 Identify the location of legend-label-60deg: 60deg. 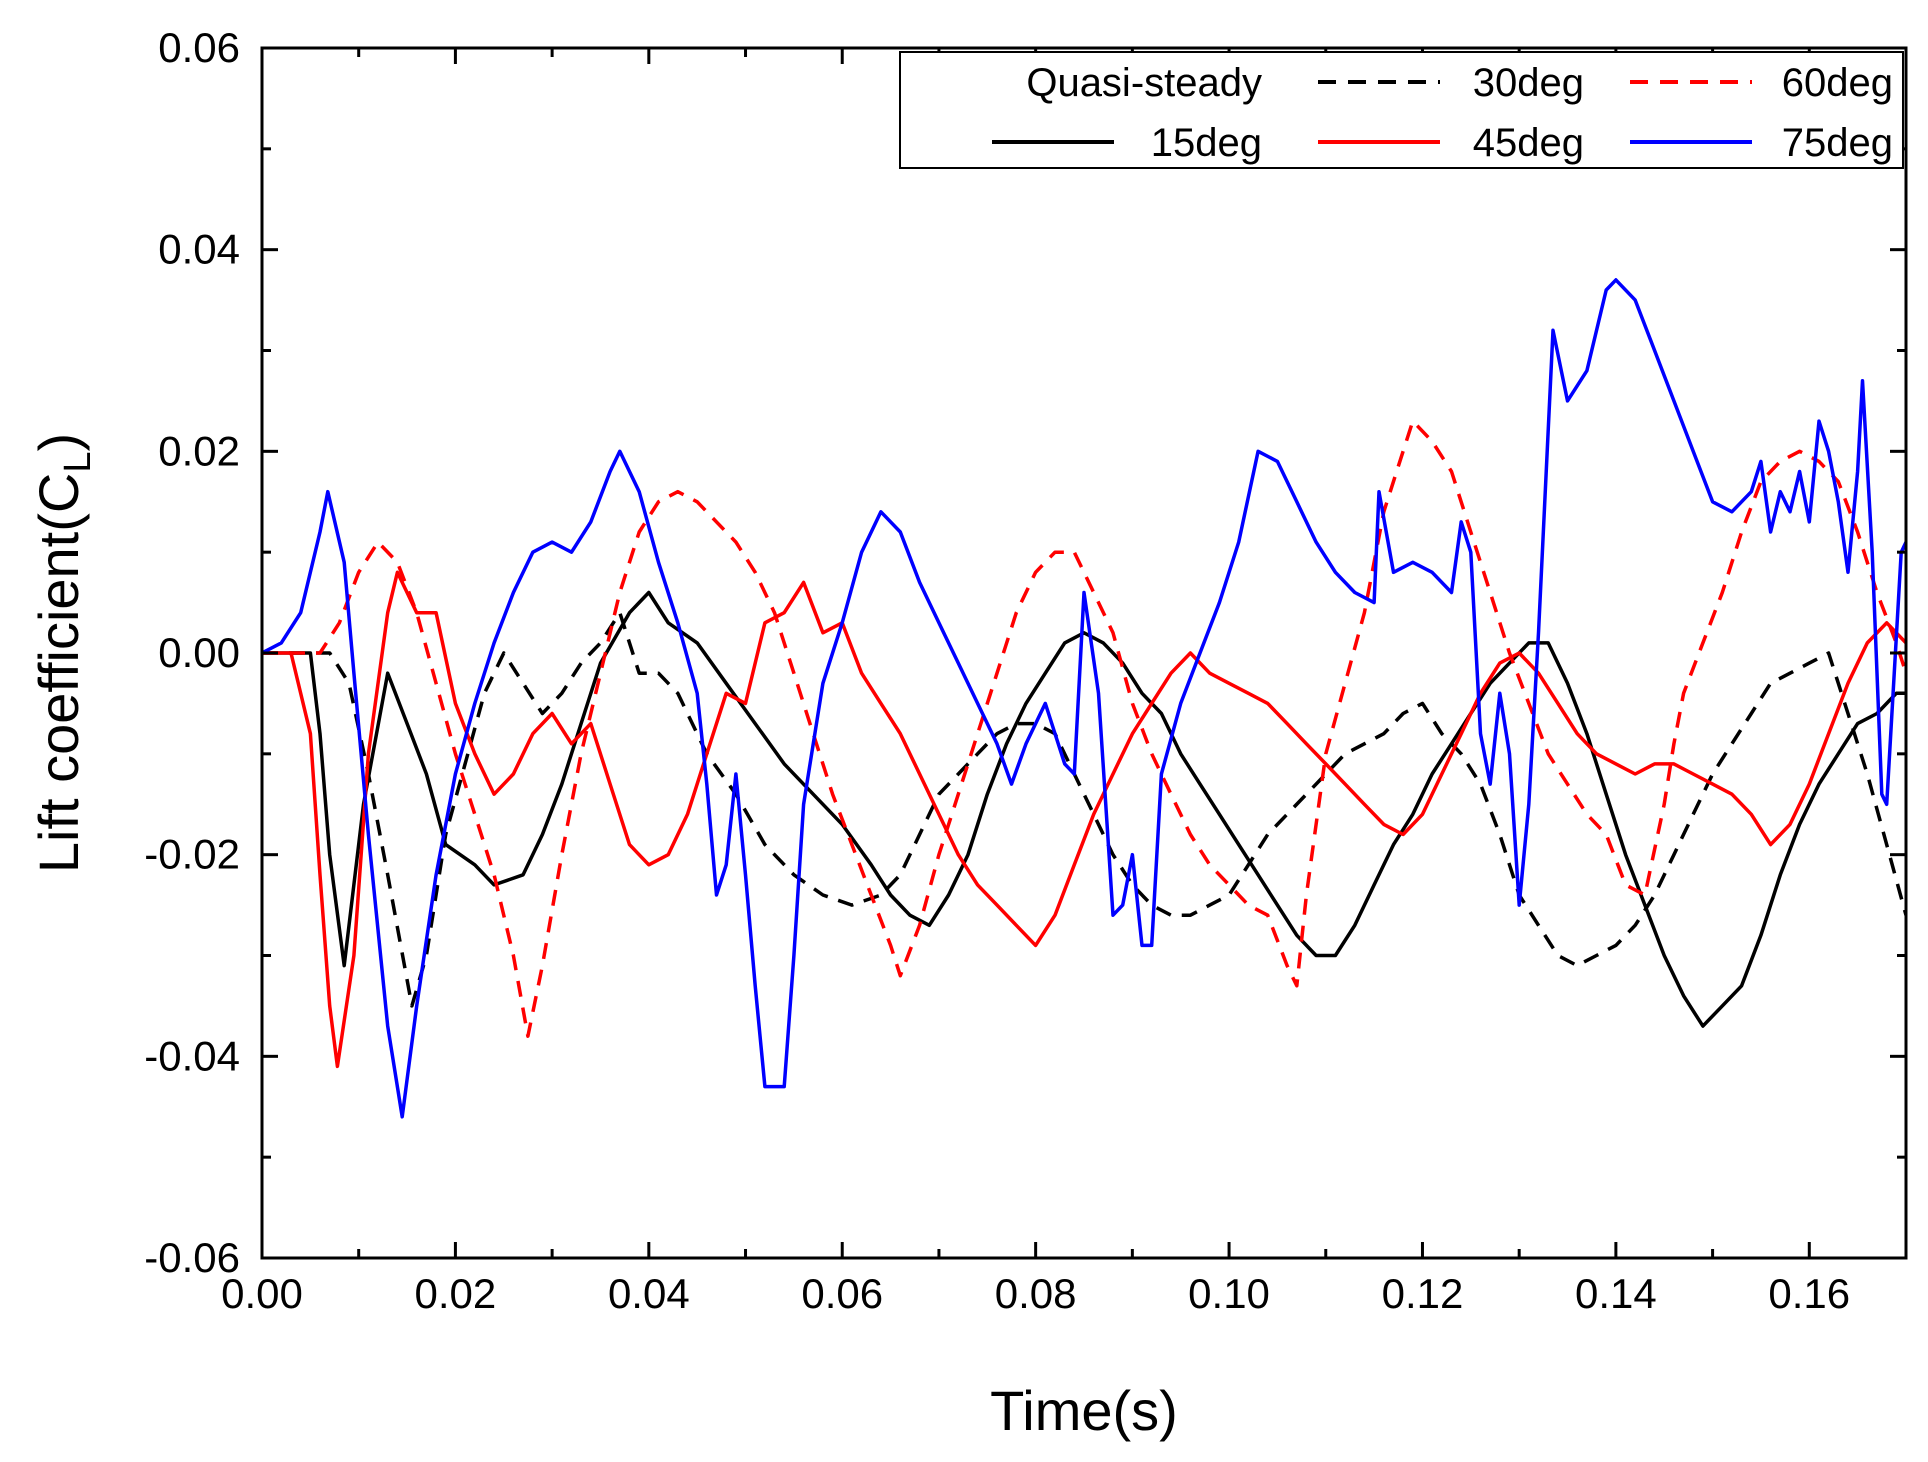
(1837, 83).